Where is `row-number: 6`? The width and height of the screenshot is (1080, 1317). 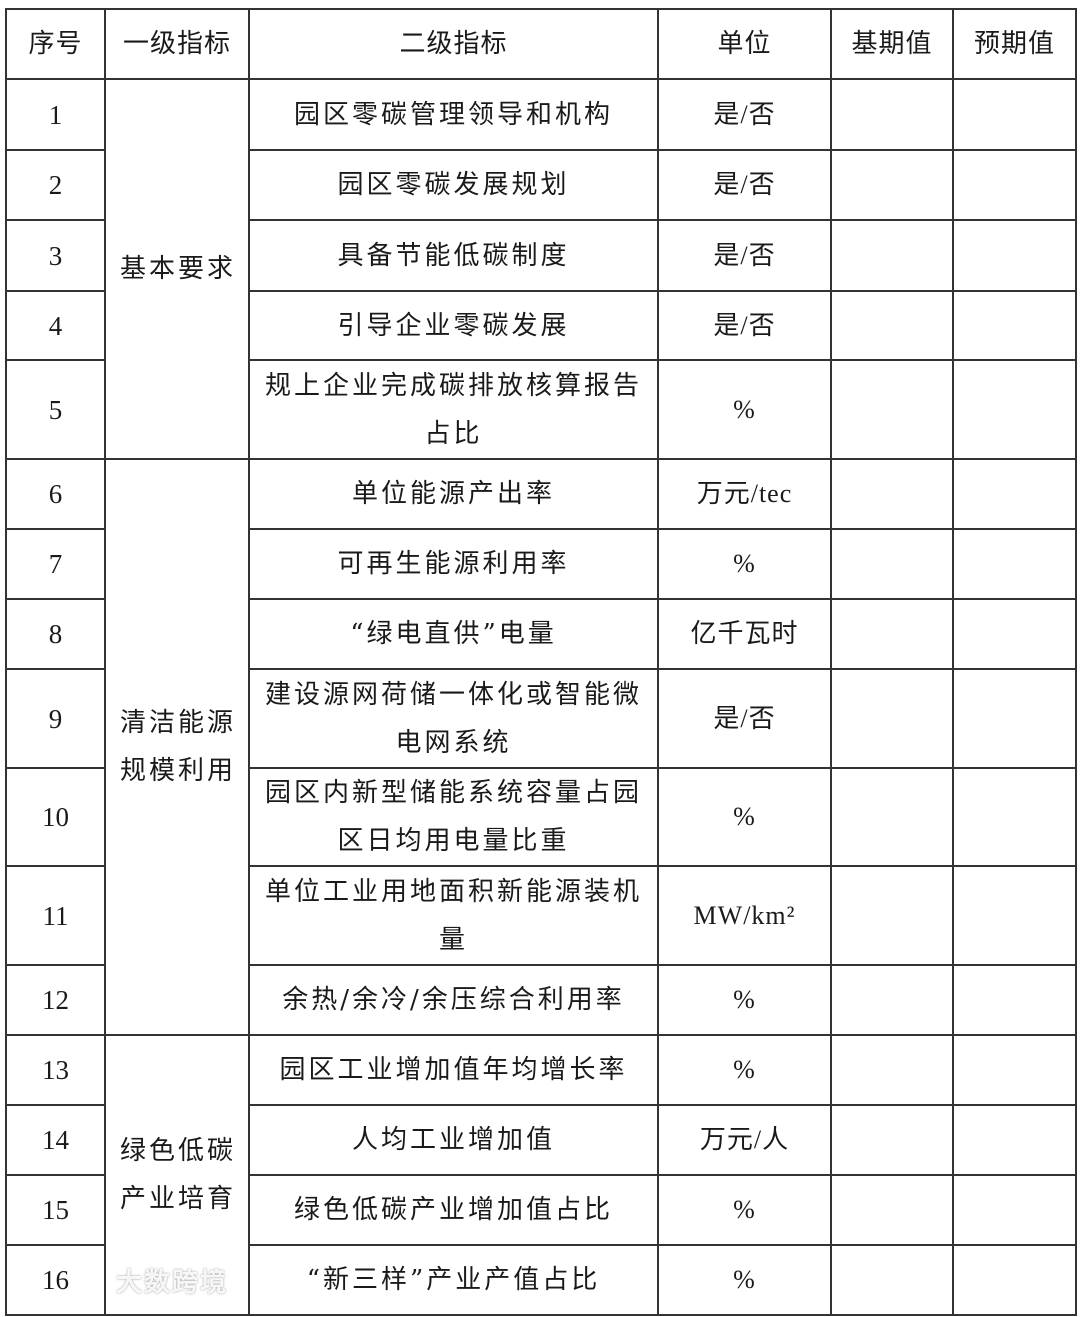 row-number: 6 is located at coordinates (55, 494).